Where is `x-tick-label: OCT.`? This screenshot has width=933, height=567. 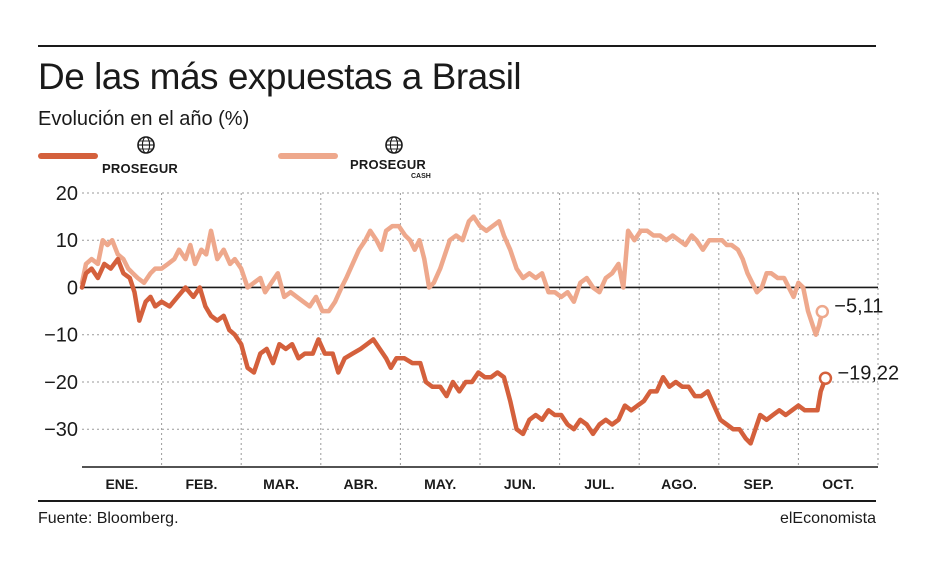 x-tick-label: OCT. is located at coordinates (838, 484).